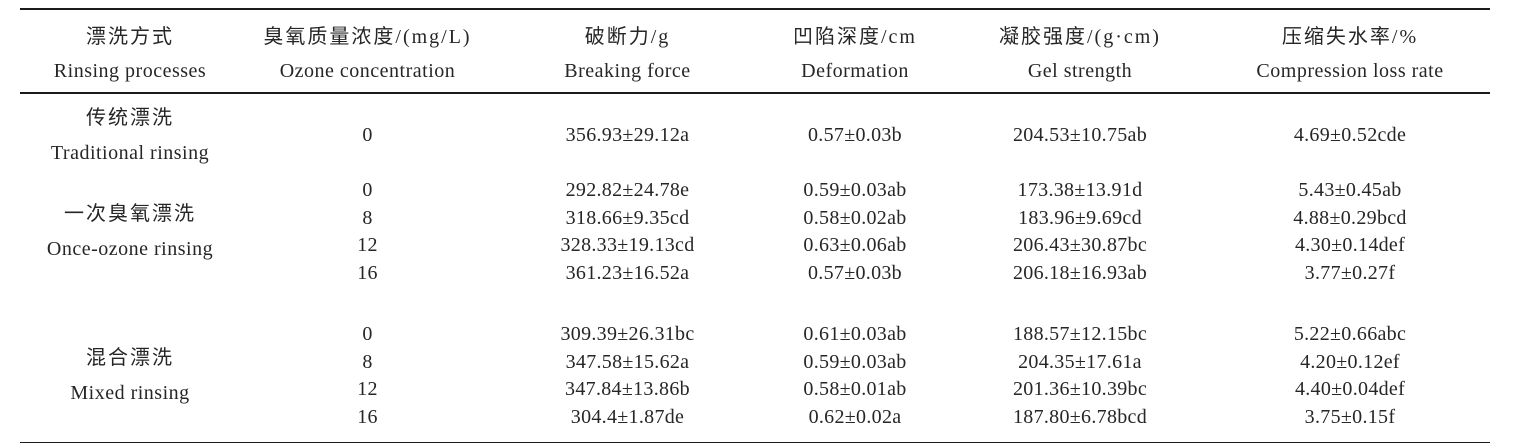 The width and height of the screenshot is (1529, 443). What do you see at coordinates (627, 70) in the screenshot?
I see `col-header-breaking-en: Breaking force` at bounding box center [627, 70].